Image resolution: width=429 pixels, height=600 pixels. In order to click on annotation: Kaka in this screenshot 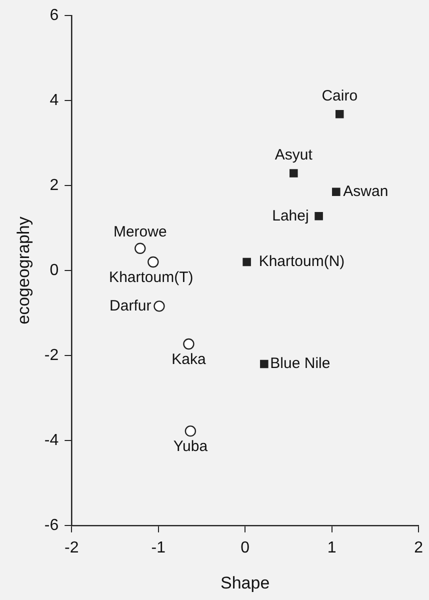, I will do `click(189, 359)`.